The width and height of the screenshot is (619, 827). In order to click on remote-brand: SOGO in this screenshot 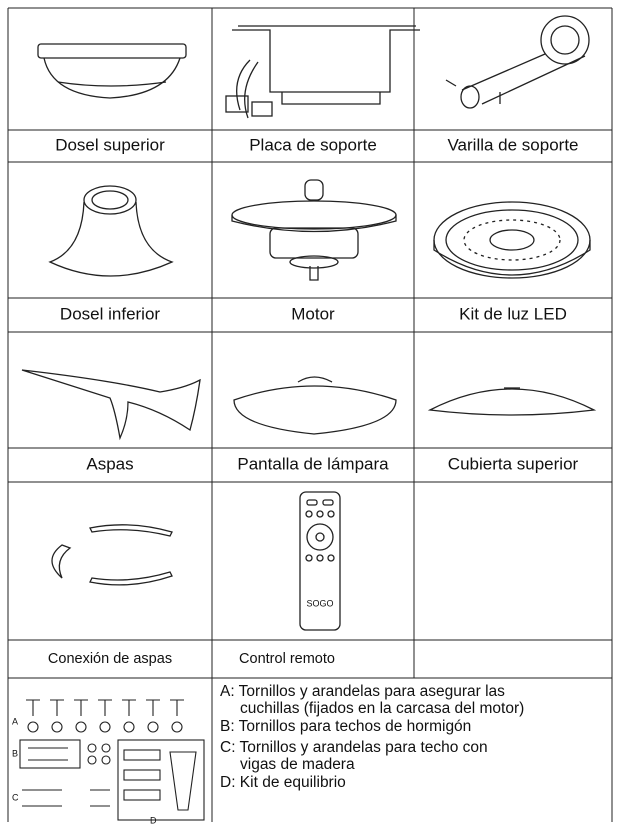, I will do `click(319, 603)`.